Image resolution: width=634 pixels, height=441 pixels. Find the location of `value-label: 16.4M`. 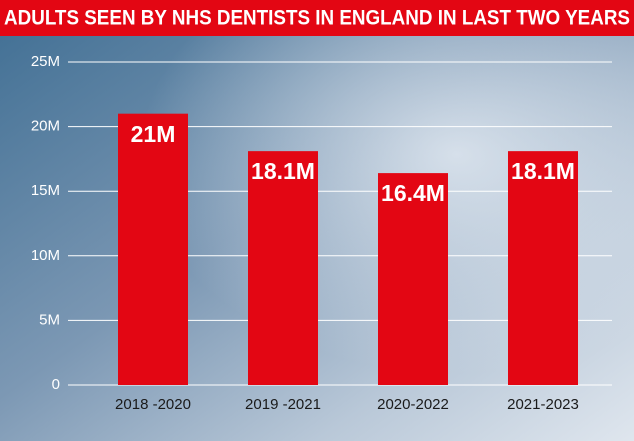

value-label: 16.4M is located at coordinates (413, 193).